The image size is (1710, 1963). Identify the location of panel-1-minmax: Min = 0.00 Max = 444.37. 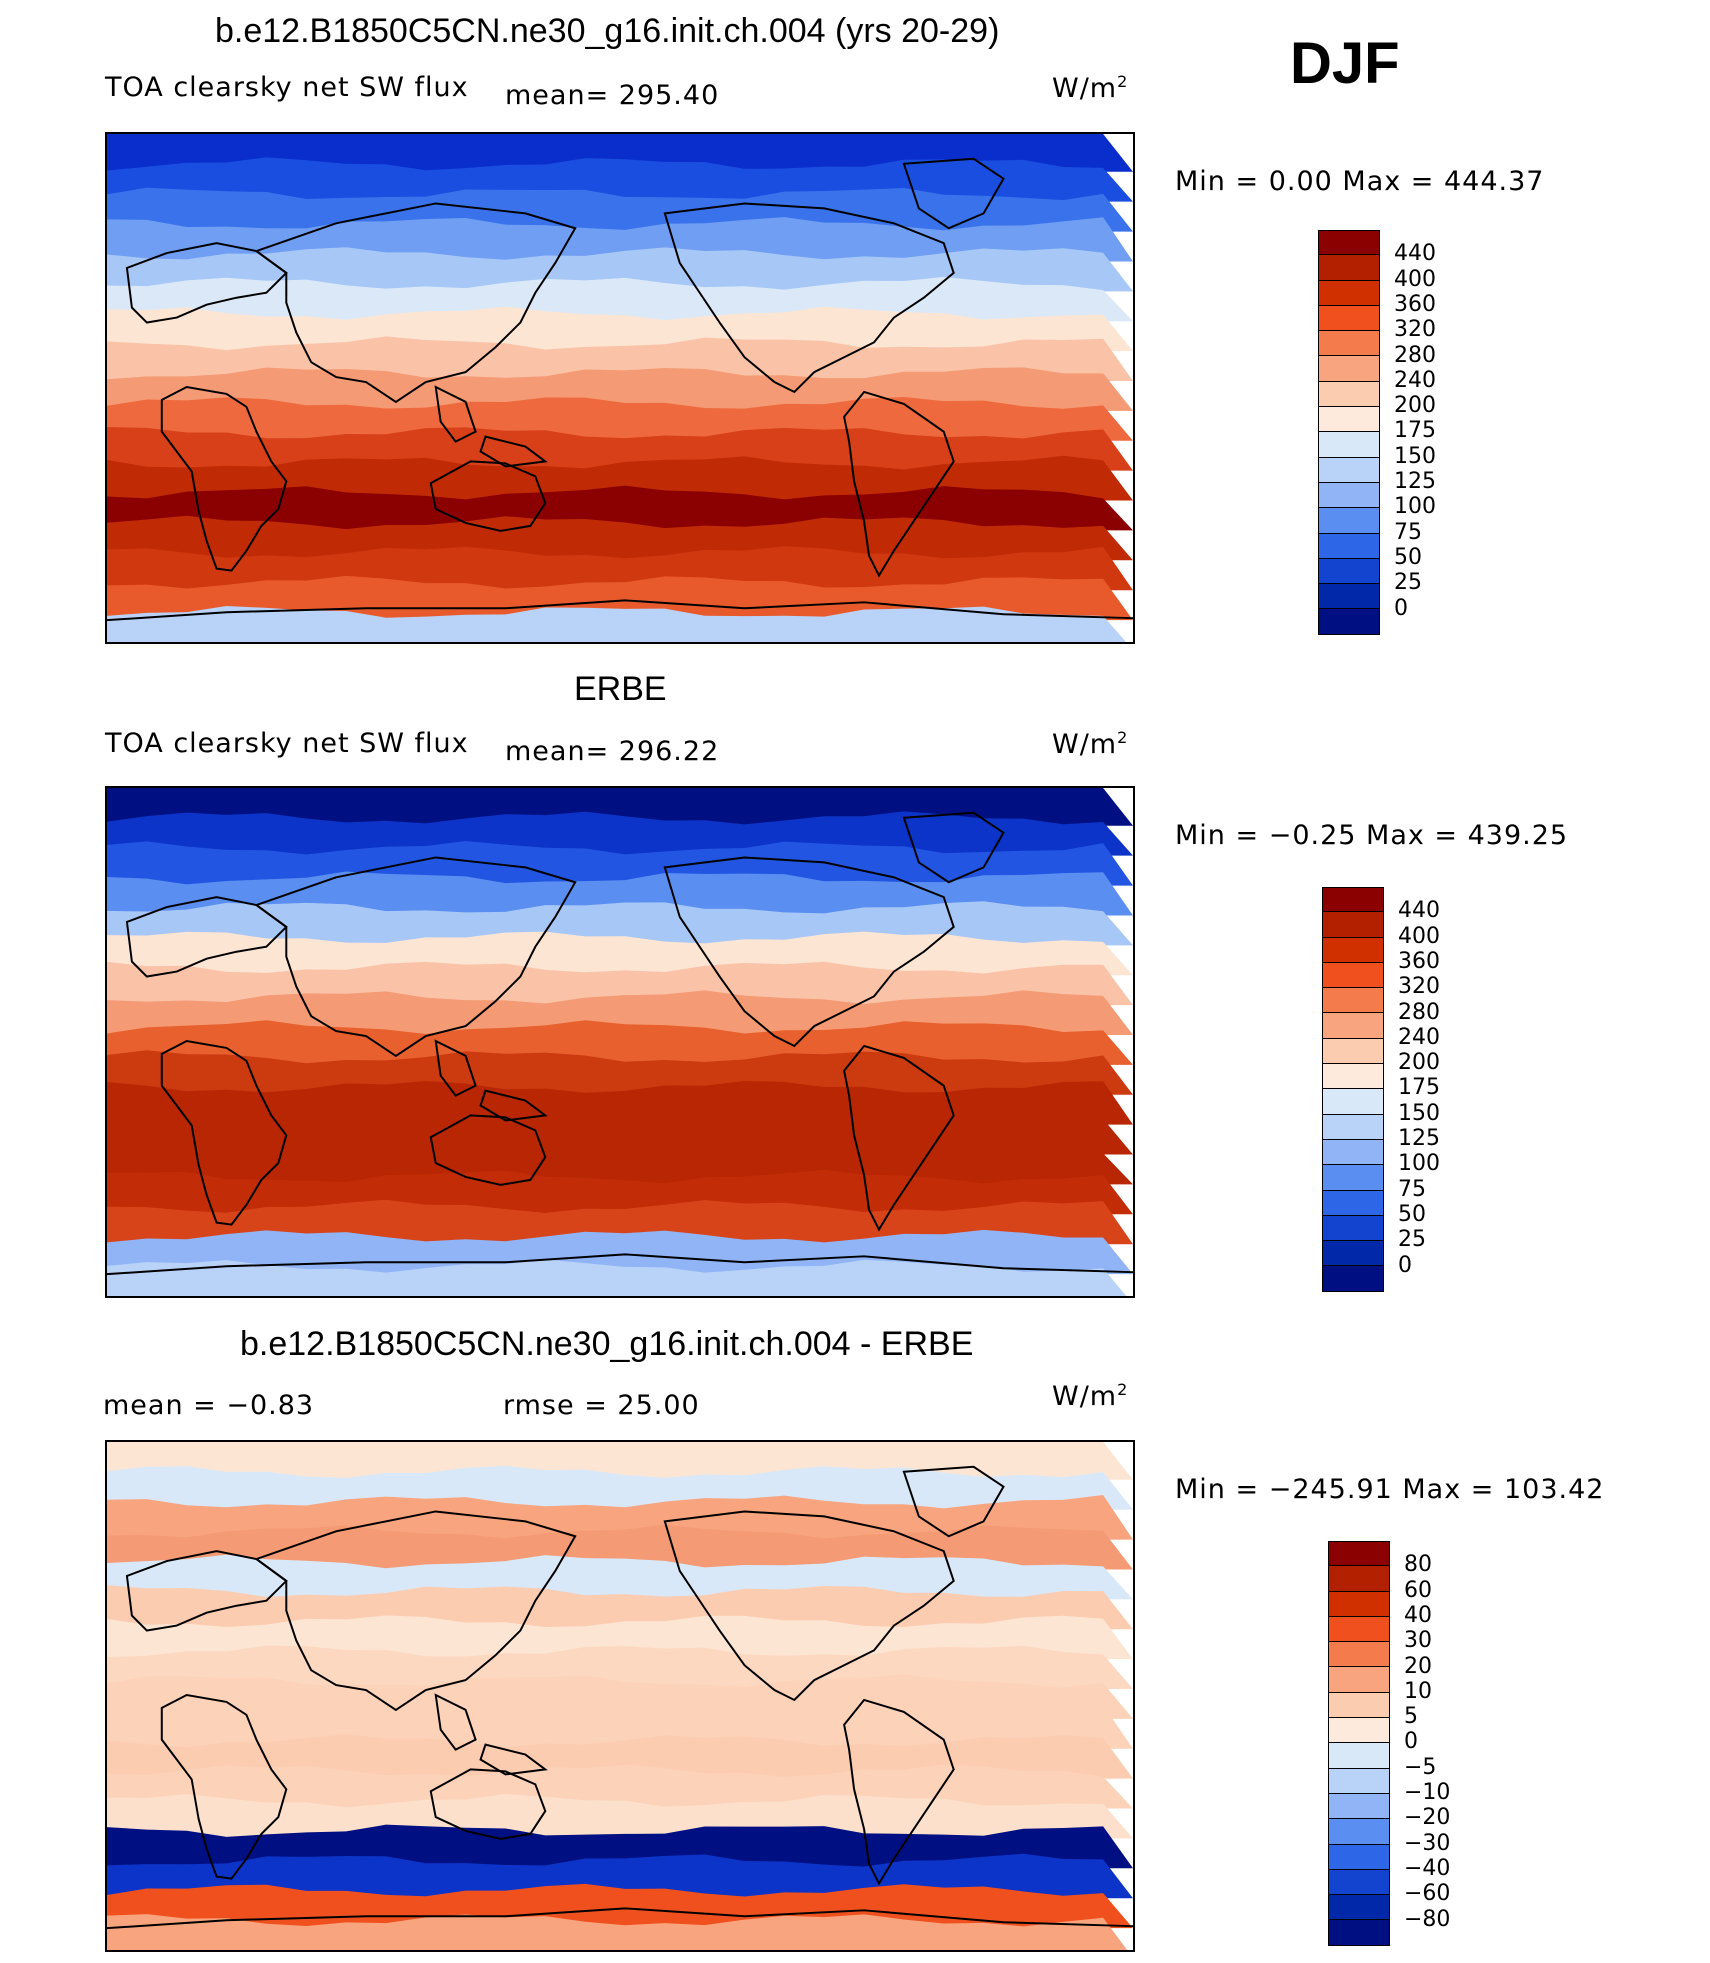
(1360, 181).